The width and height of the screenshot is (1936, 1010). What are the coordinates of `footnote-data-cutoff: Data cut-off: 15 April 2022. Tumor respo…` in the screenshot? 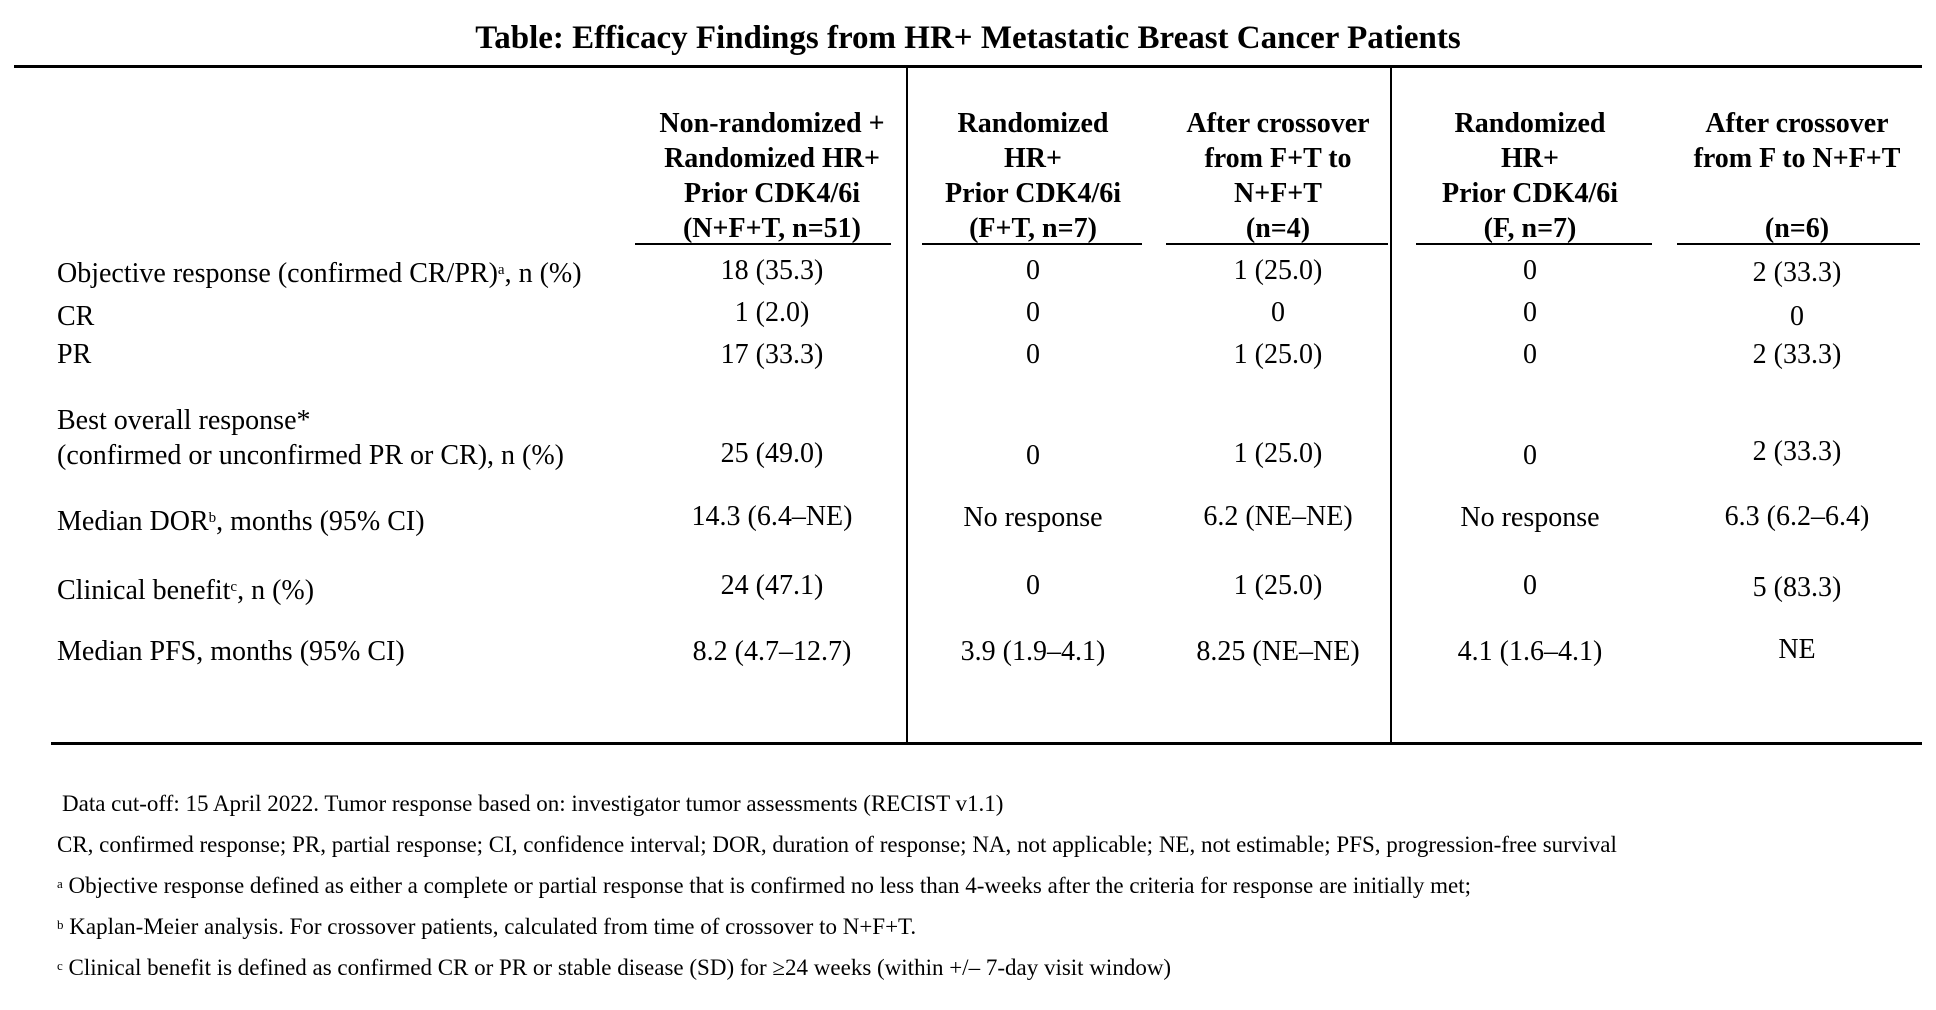 It's located at (532, 804).